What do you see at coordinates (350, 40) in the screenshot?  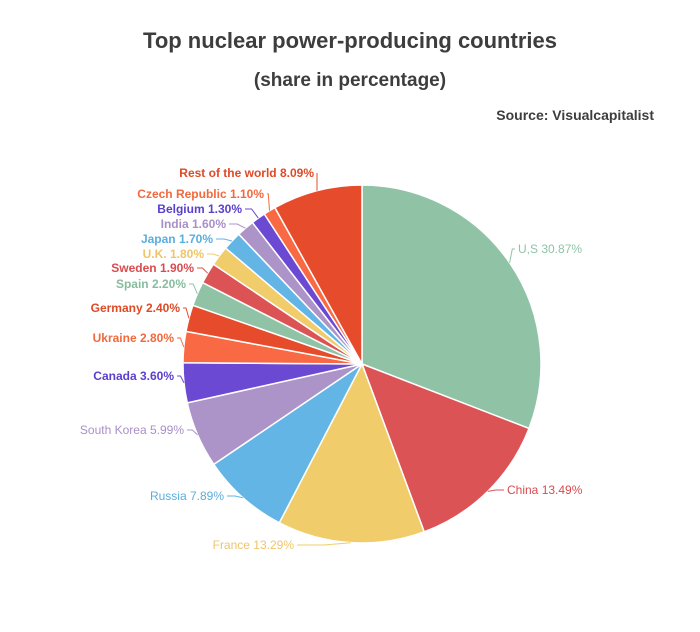 I see `chart-title: Top nuclear power-producing countries` at bounding box center [350, 40].